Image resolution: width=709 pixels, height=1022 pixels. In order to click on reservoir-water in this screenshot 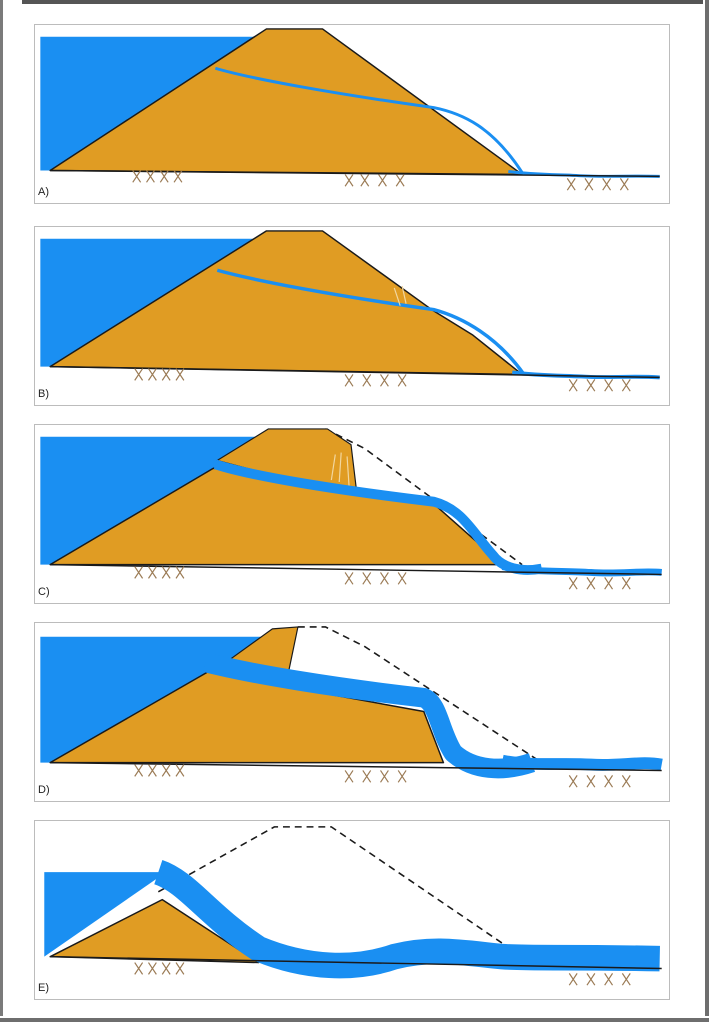, I will do `click(105, 914)`.